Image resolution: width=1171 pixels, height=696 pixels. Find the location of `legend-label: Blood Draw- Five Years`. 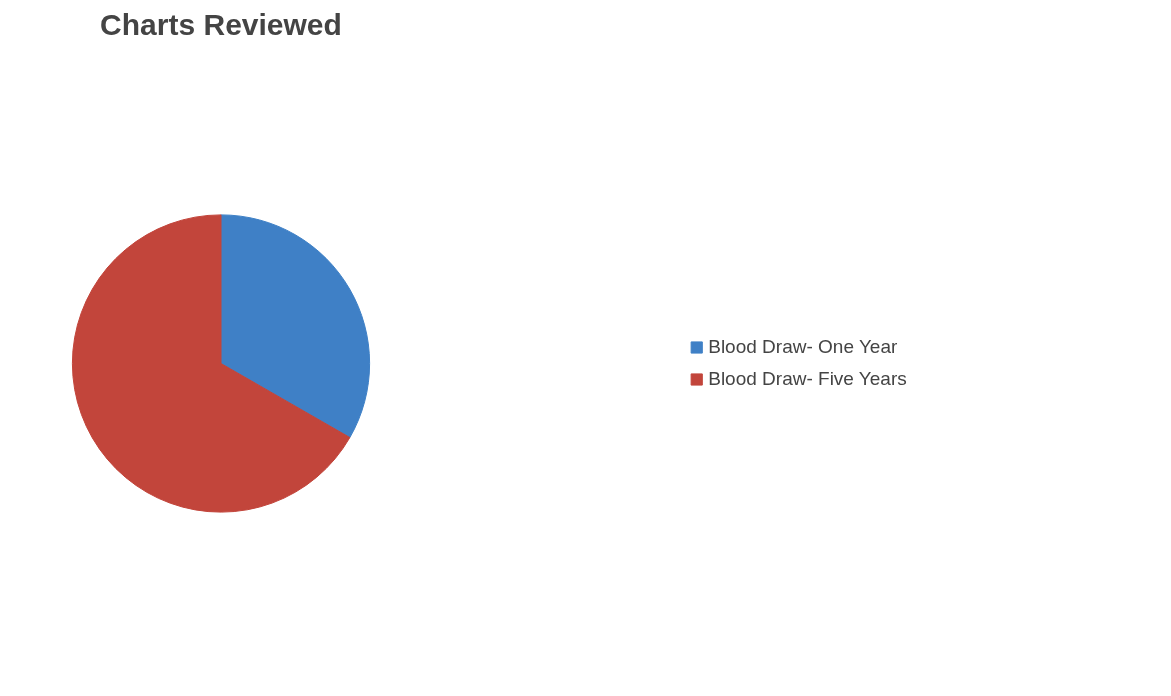

legend-label: Blood Draw- Five Years is located at coordinates (807, 379).